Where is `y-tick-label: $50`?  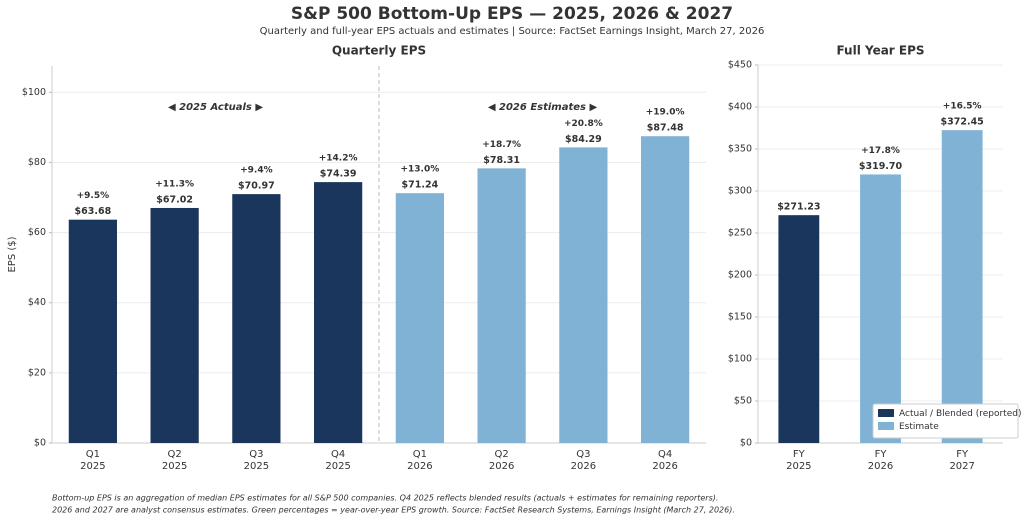 y-tick-label: $50 is located at coordinates (743, 401).